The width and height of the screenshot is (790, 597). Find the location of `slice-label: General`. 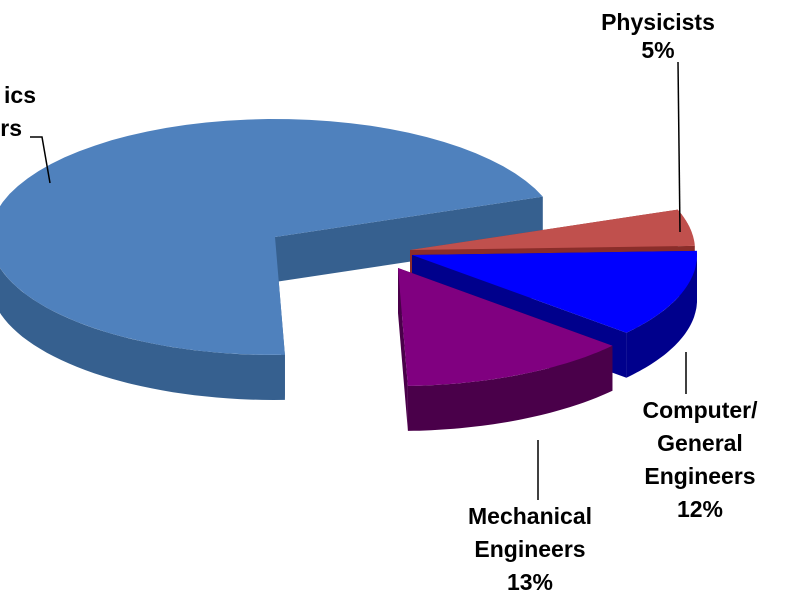

slice-label: General is located at coordinates (700, 443).